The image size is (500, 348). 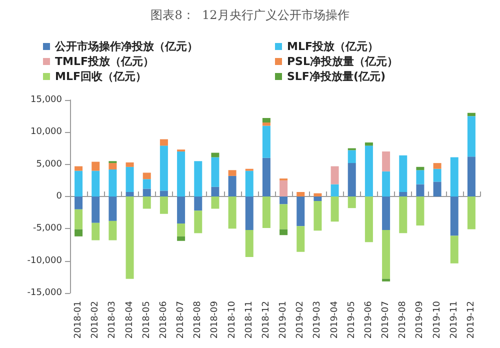 What do you see at coordinates (198, 319) in the screenshot?
I see `x-tick-label: 2018-08` at bounding box center [198, 319].